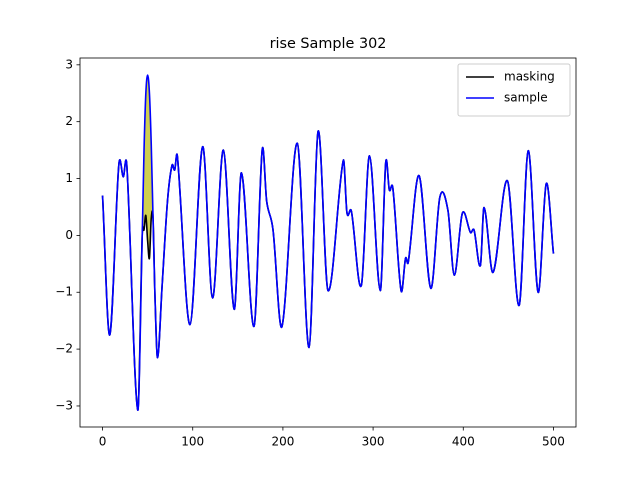 The width and height of the screenshot is (640, 484). What do you see at coordinates (69, 235) in the screenshot?
I see `y-tick-label: 0` at bounding box center [69, 235].